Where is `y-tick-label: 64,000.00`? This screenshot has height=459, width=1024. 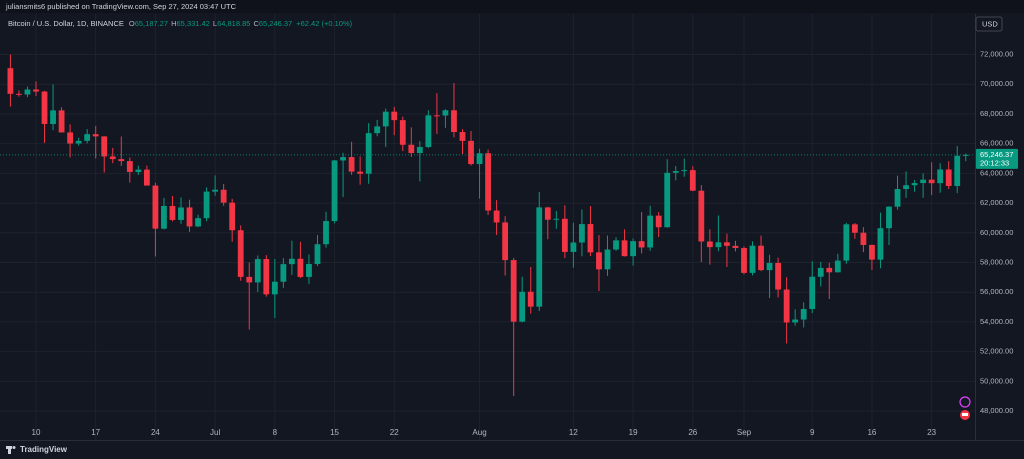
y-tick-label: 64,000.00 is located at coordinates (996, 172).